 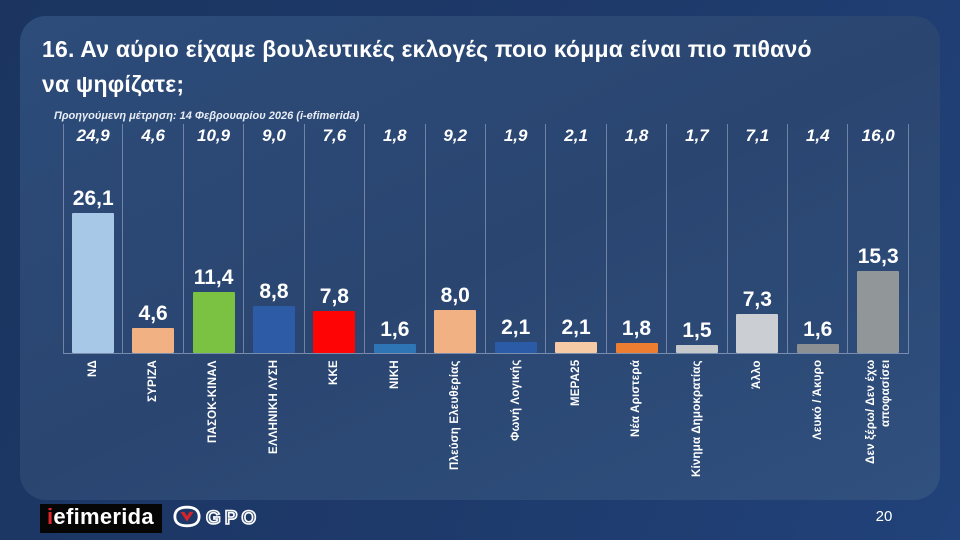 What do you see at coordinates (818, 239) in the screenshot?
I see `chart-column-plot-area: 1,4 1,6` at bounding box center [818, 239].